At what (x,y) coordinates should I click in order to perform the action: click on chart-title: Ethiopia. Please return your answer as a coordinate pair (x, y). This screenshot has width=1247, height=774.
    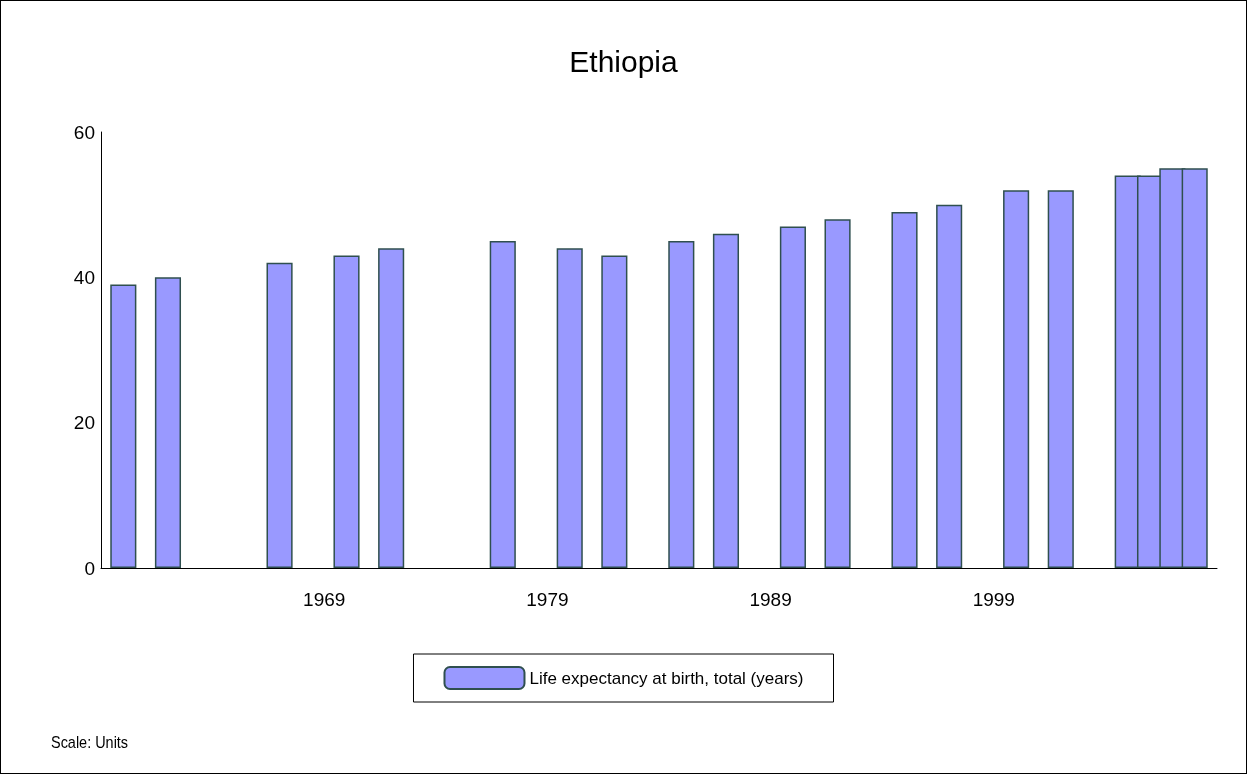
    Looking at the image, I should click on (624, 61).